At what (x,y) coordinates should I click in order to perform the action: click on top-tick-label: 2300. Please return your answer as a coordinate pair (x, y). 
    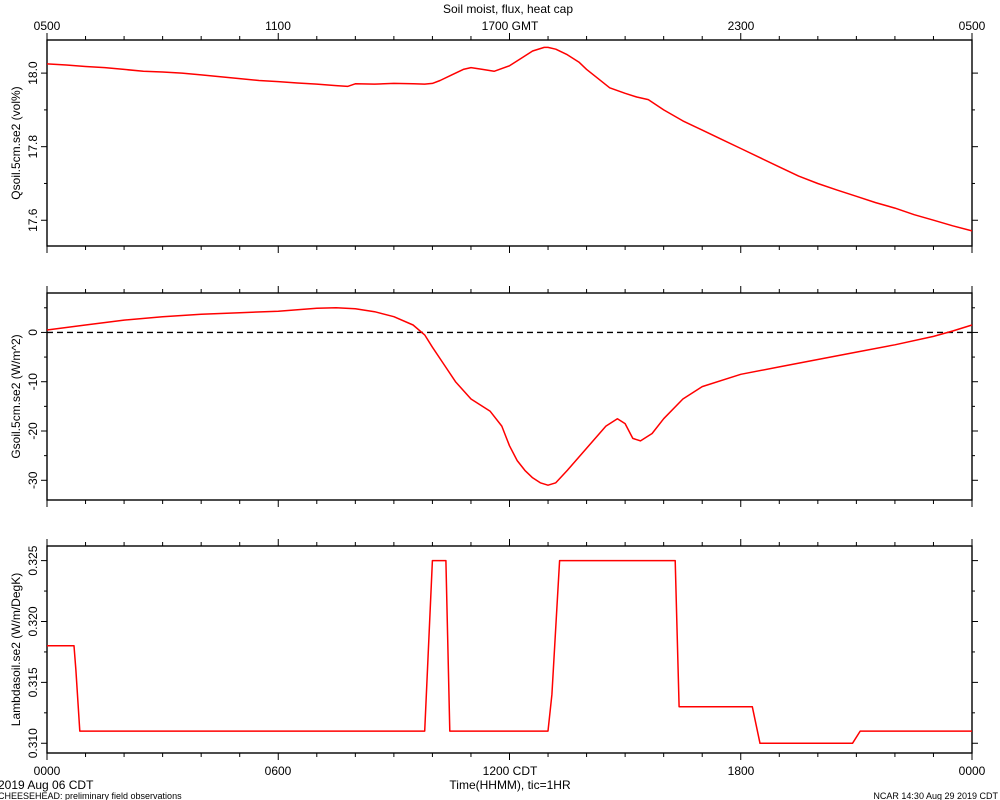
    Looking at the image, I should click on (741, 26).